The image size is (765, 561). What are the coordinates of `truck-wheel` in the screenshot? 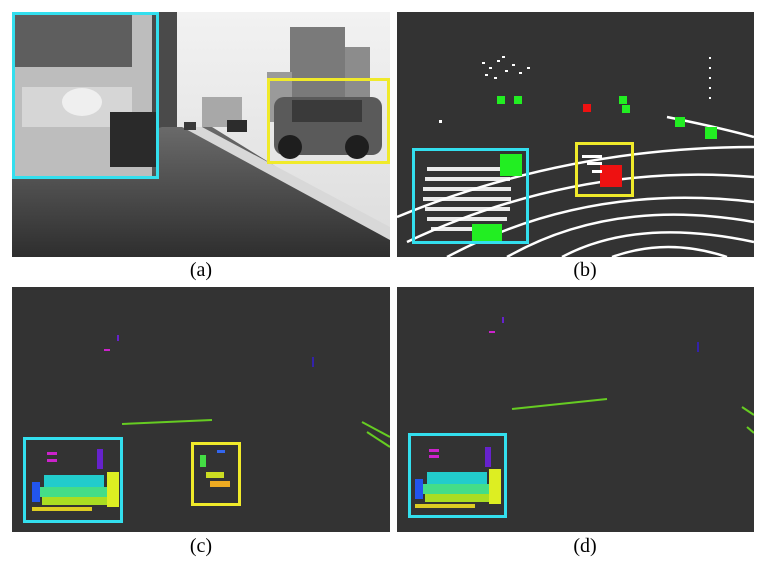 It's located at (134, 139).